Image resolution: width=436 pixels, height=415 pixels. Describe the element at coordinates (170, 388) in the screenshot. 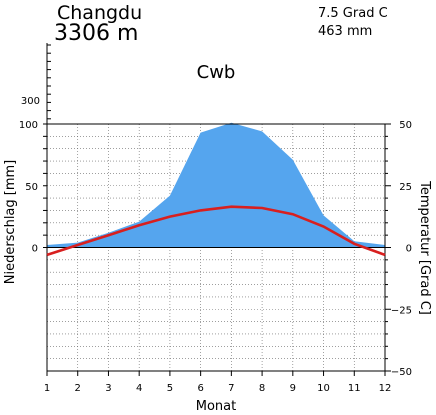

I see `x-tick-label: 5` at that location.